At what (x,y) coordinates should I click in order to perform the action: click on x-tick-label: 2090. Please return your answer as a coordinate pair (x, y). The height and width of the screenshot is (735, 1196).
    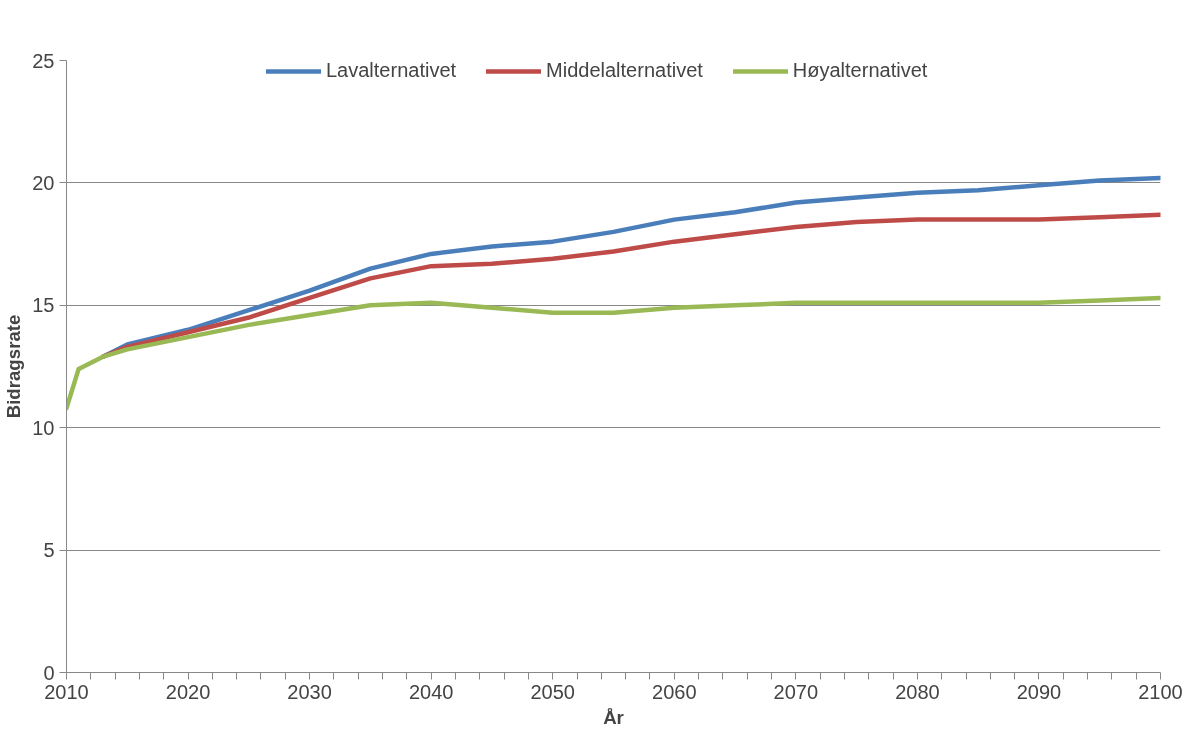
    Looking at the image, I should click on (1039, 691).